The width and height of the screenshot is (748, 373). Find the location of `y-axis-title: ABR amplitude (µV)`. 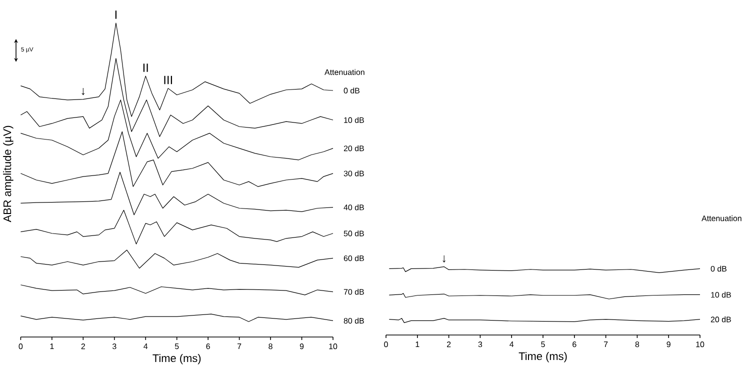

y-axis-title: ABR amplitude (µV) is located at coordinates (8, 174).